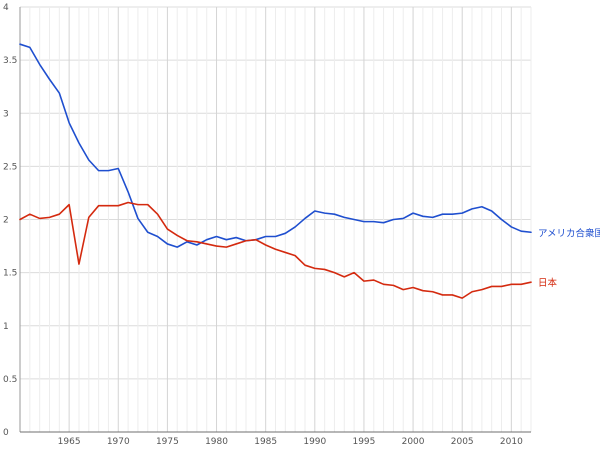  Describe the element at coordinates (6, 114) in the screenshot. I see `y-tick-label: 3` at that location.